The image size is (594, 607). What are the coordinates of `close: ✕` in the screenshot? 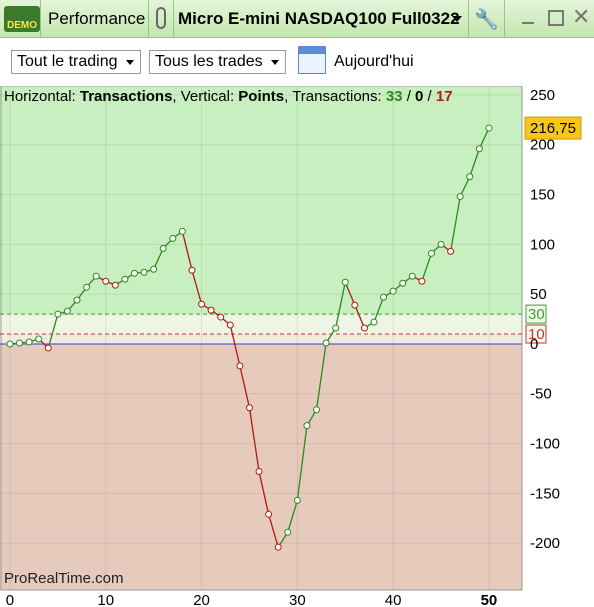 It's located at (581, 16).